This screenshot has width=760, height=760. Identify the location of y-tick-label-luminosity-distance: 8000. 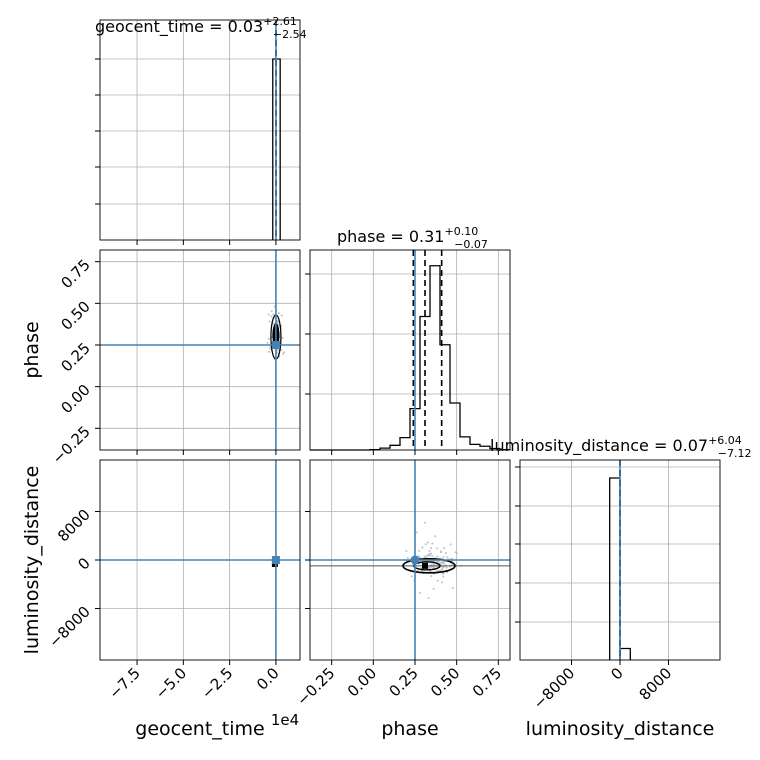
(74, 526).